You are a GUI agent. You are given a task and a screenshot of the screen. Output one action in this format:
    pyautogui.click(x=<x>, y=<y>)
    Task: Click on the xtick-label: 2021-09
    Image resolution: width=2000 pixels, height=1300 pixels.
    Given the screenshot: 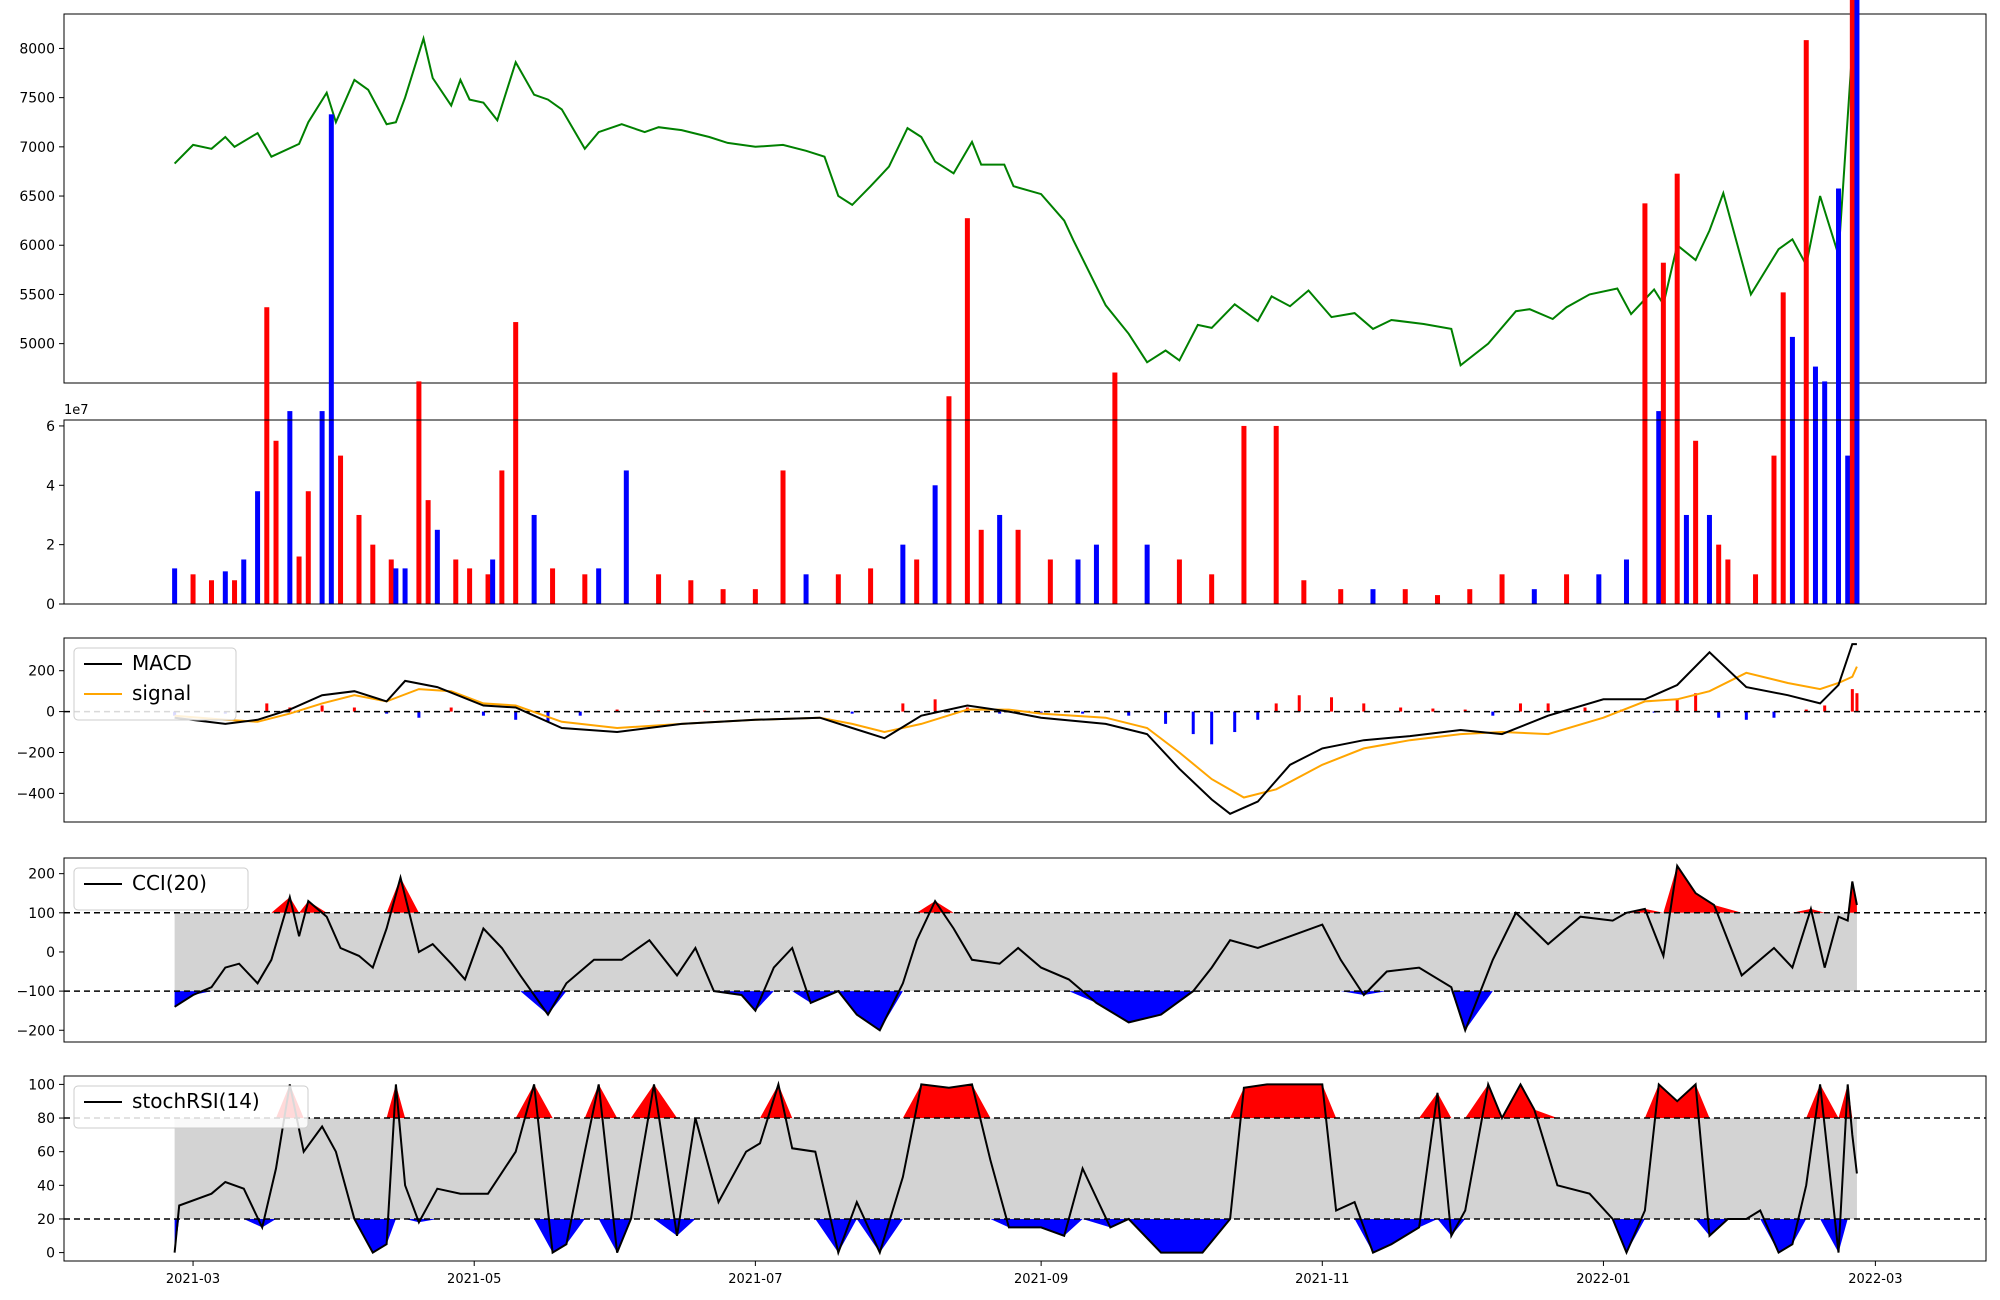 What is the action you would take?
    pyautogui.click(x=1041, y=1279)
    